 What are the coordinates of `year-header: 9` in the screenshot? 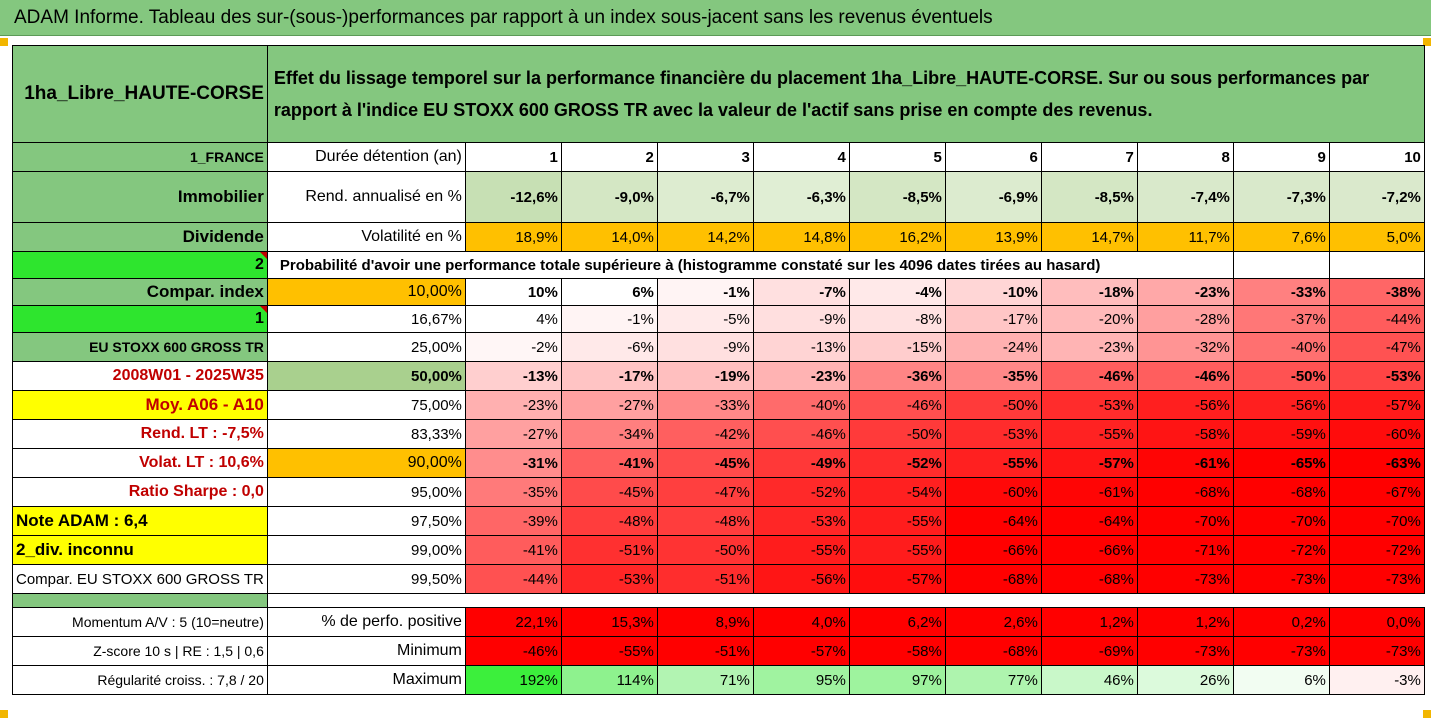 It's located at (1281, 157).